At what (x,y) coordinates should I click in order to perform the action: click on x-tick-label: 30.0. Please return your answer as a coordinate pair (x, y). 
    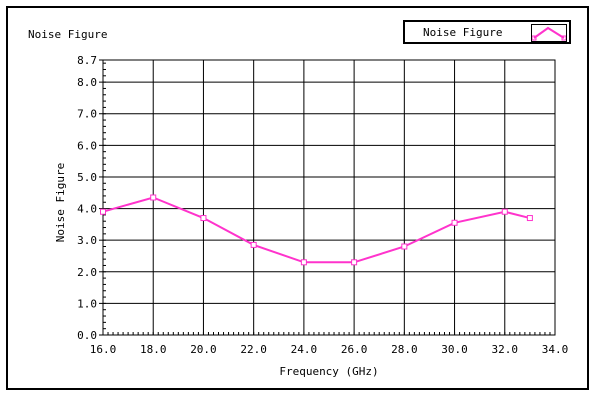
    Looking at the image, I should click on (454, 349).